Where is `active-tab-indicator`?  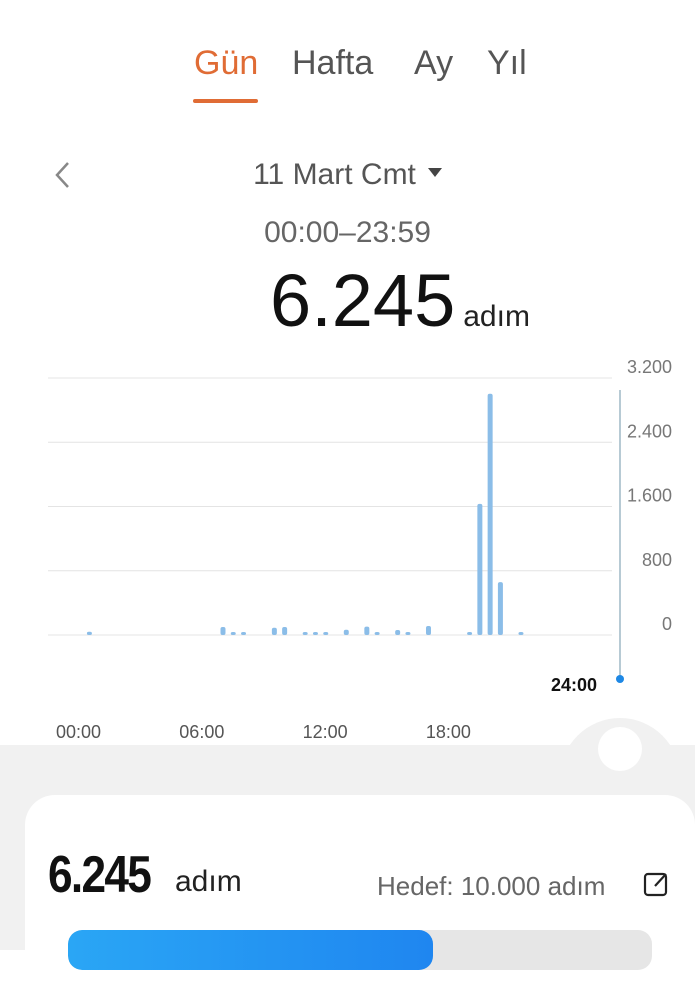
active-tab-indicator is located at coordinates (225, 101).